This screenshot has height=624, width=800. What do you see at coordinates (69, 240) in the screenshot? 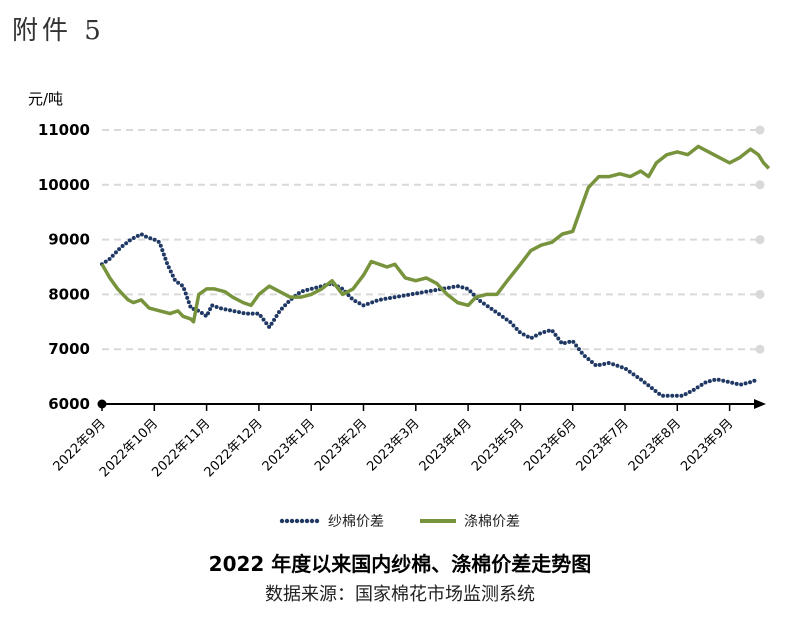
I see `y-tick-label: 9000` at bounding box center [69, 240].